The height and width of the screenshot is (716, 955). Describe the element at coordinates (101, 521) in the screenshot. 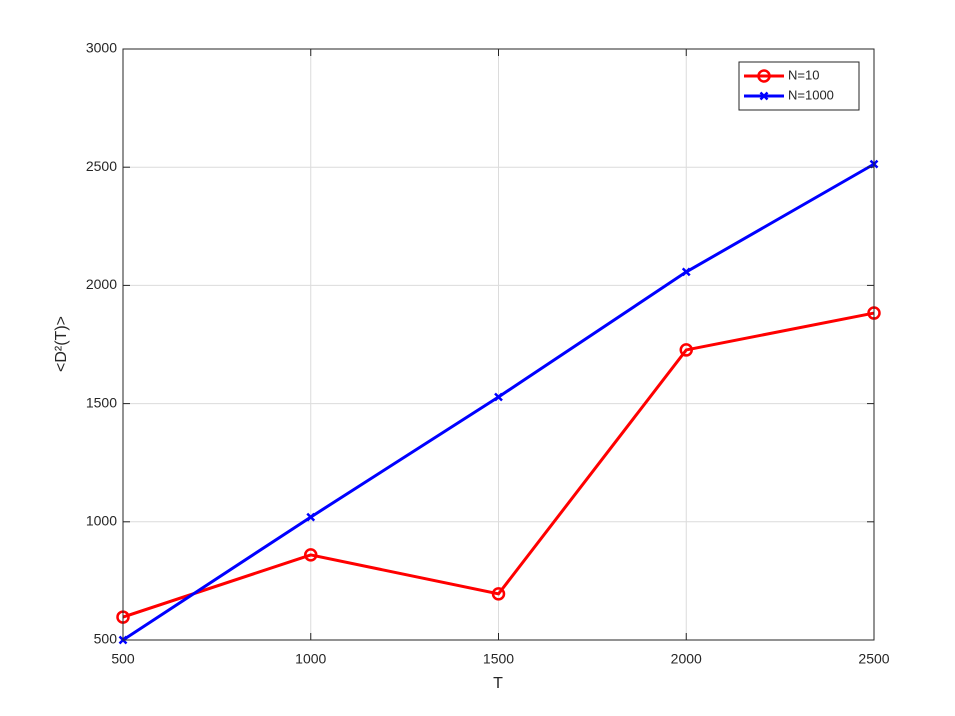

I see `y-tick-label: 1000` at that location.